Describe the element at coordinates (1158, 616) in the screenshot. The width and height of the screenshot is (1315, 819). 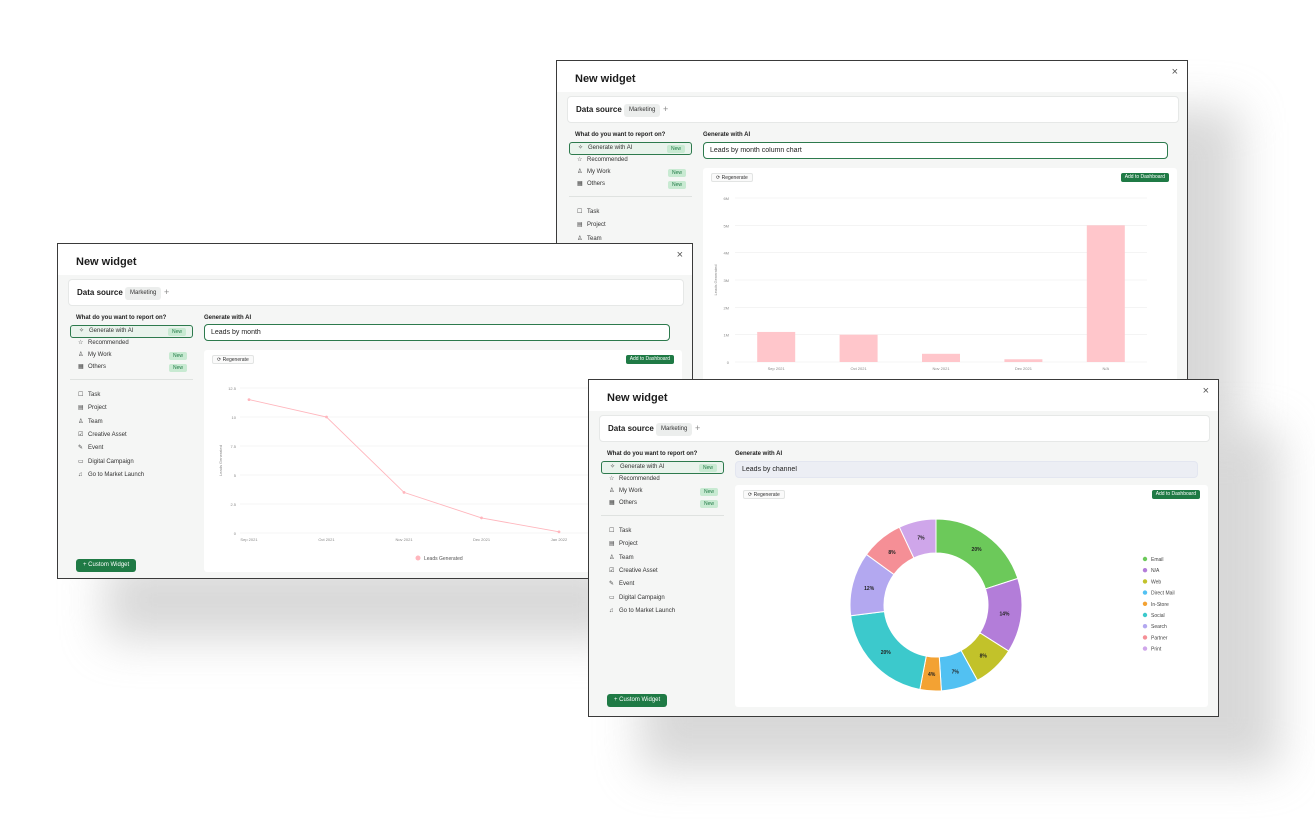
I see `legend-label: Social` at that location.